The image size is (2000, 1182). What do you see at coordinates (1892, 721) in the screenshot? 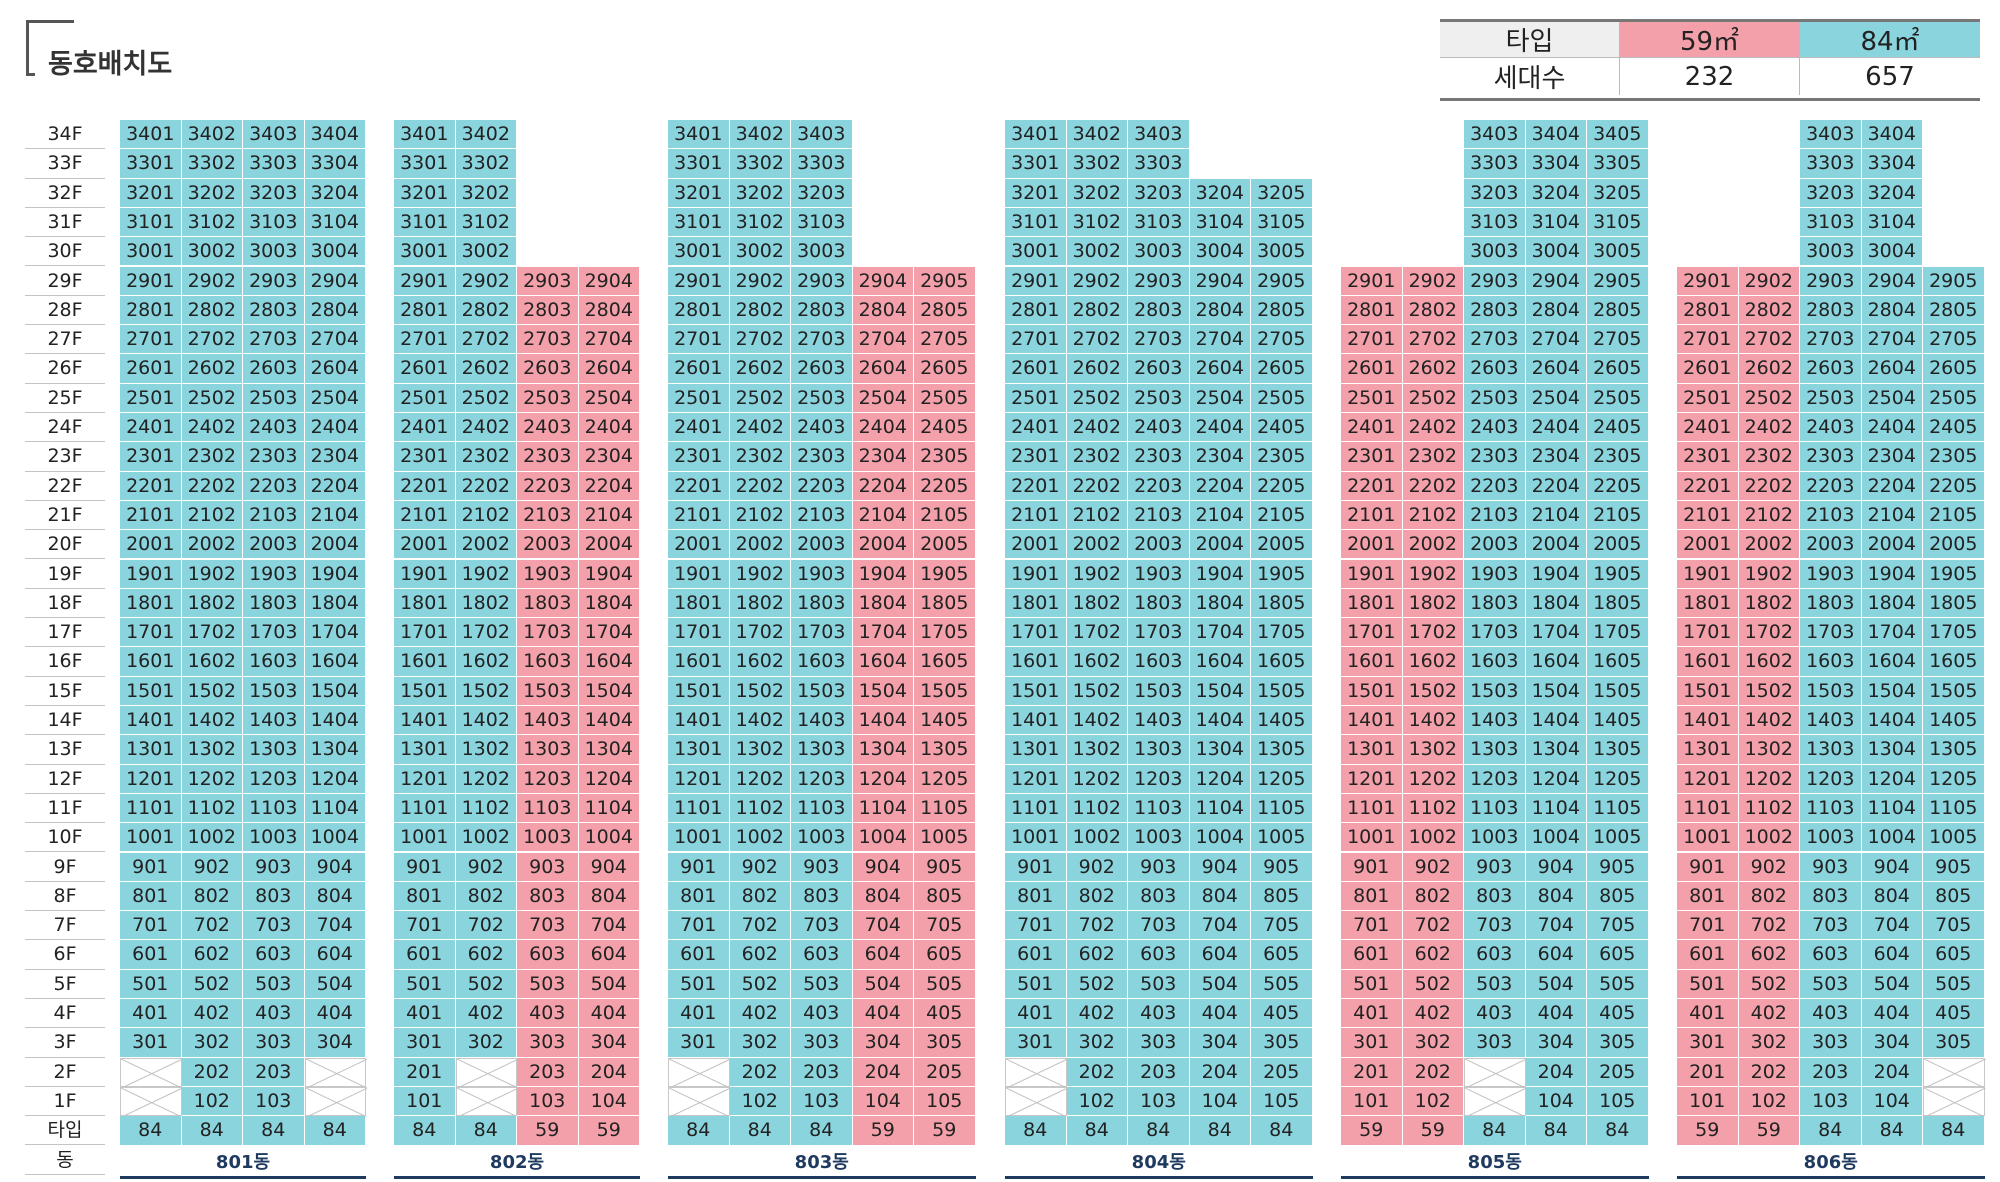
I see `unit-cell: 1404` at bounding box center [1892, 721].